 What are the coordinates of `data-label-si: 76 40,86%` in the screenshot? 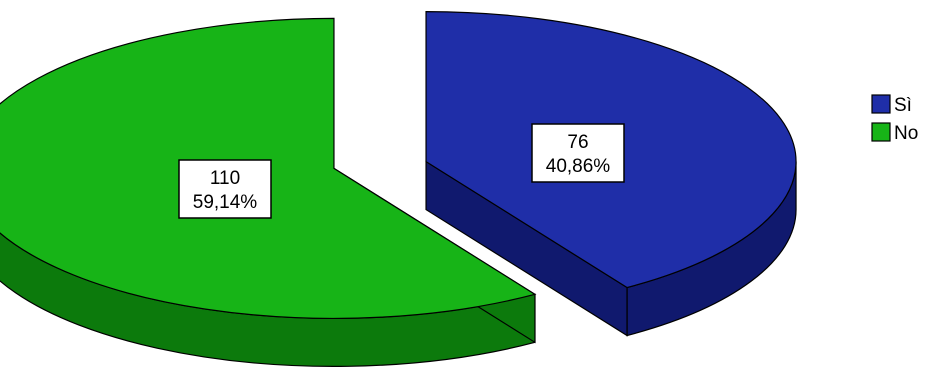 It's located at (578, 153).